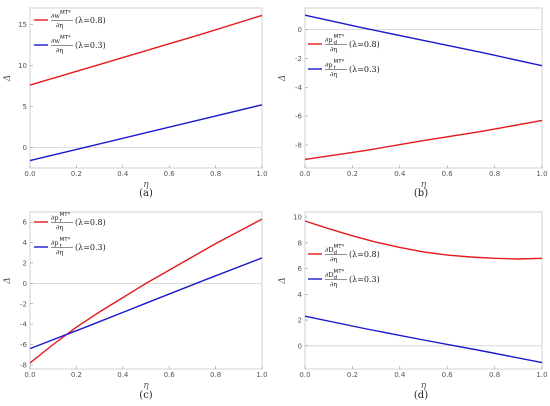 The height and width of the screenshot is (406, 550). What do you see at coordinates (25, 107) in the screenshot?
I see `y-tick-label: 5` at bounding box center [25, 107].